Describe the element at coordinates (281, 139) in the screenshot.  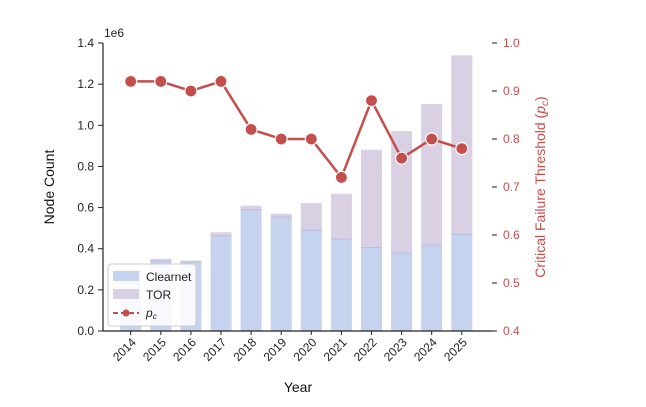
I see `pc-point-2019` at that location.